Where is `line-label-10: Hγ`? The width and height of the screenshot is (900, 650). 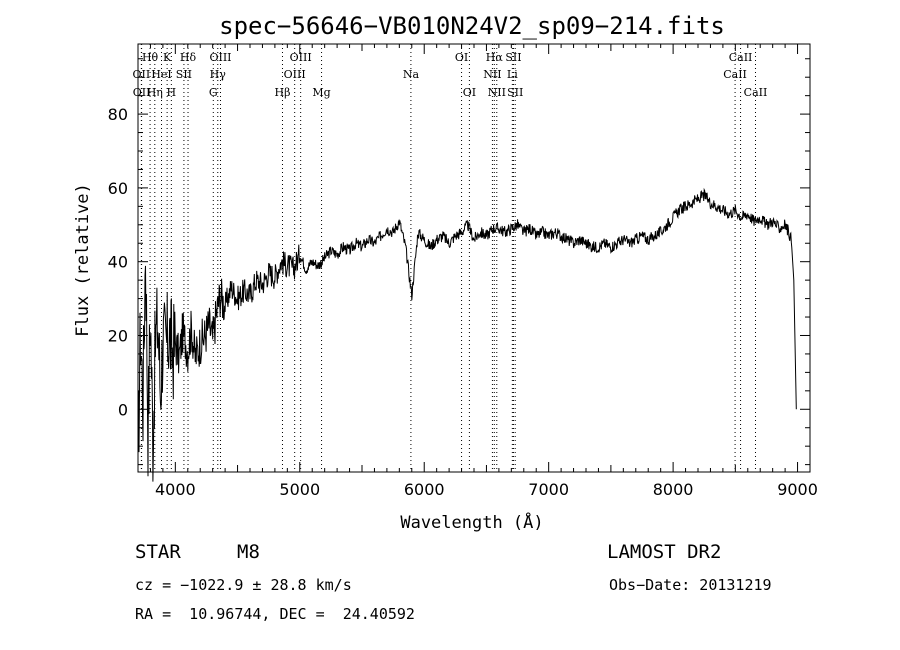 line-label-10: Hγ is located at coordinates (218, 74).